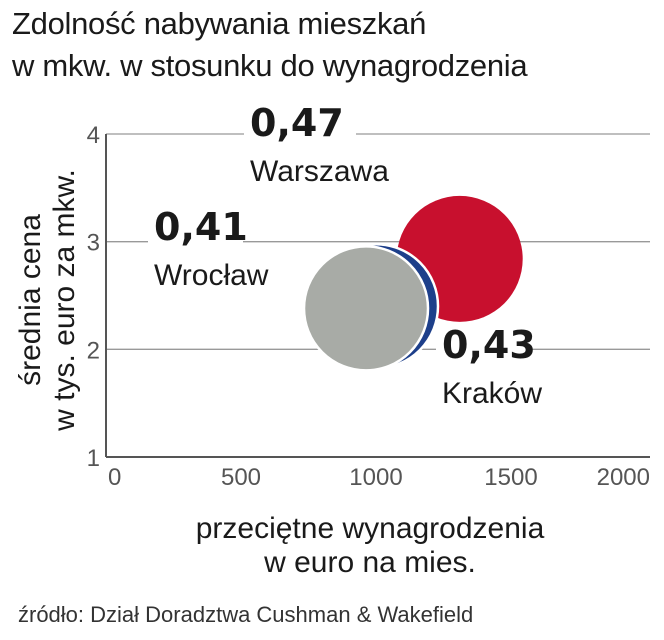 This screenshot has height=640, width=664. What do you see at coordinates (241, 477) in the screenshot?
I see `x-tick-label: 500` at bounding box center [241, 477].